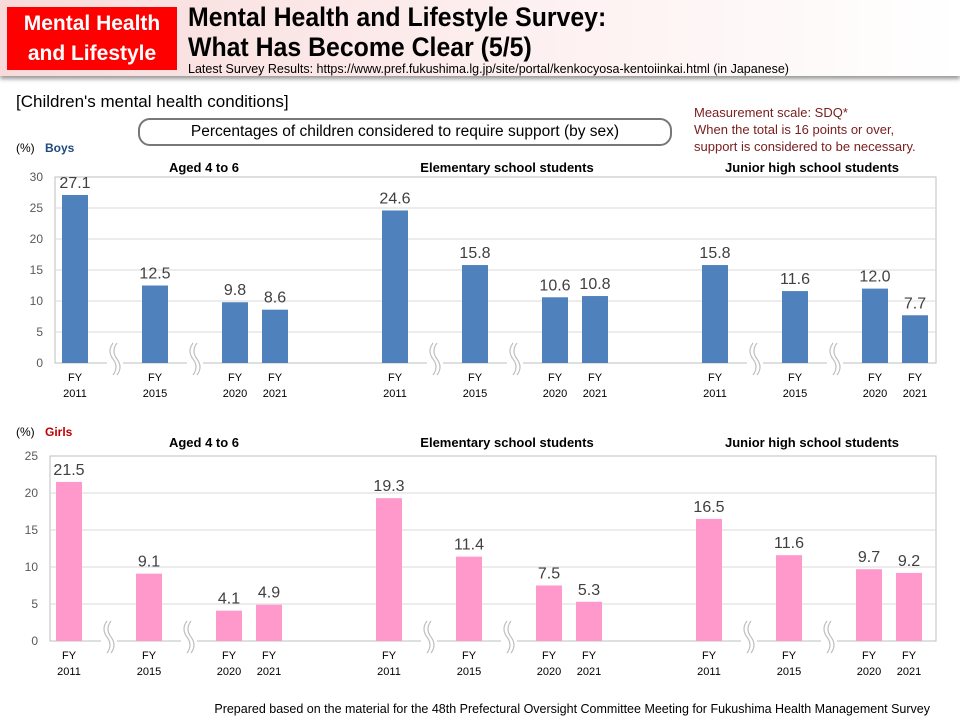 This screenshot has width=960, height=720. I want to click on data-label: 27.1, so click(74, 183).